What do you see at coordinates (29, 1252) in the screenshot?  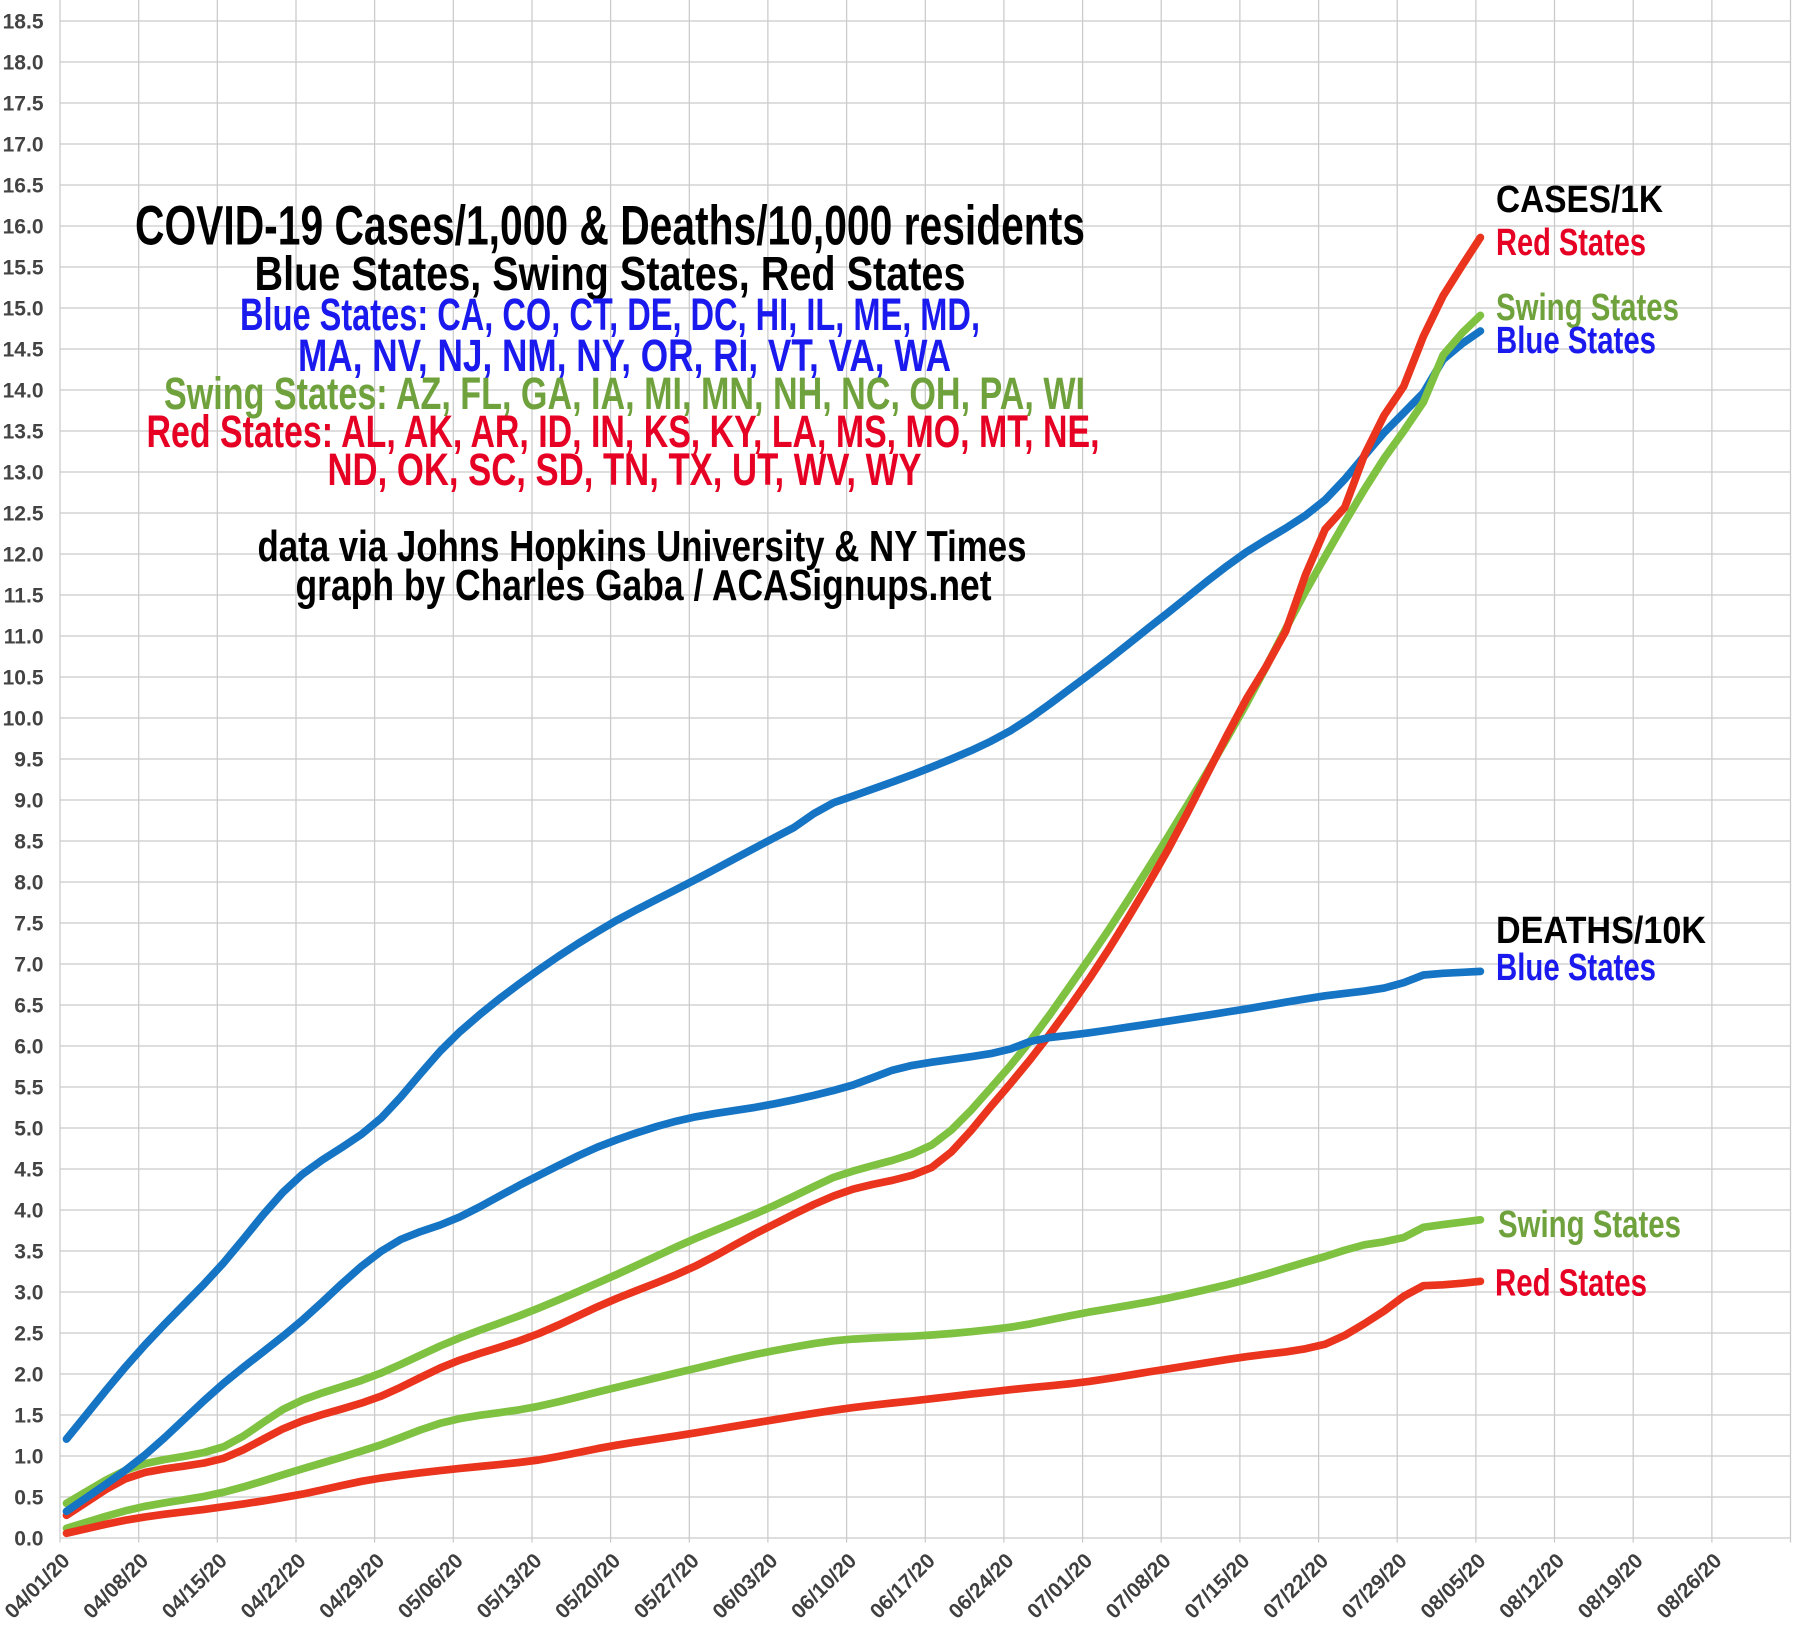 I see `svg-text: 3.5` at bounding box center [29, 1252].